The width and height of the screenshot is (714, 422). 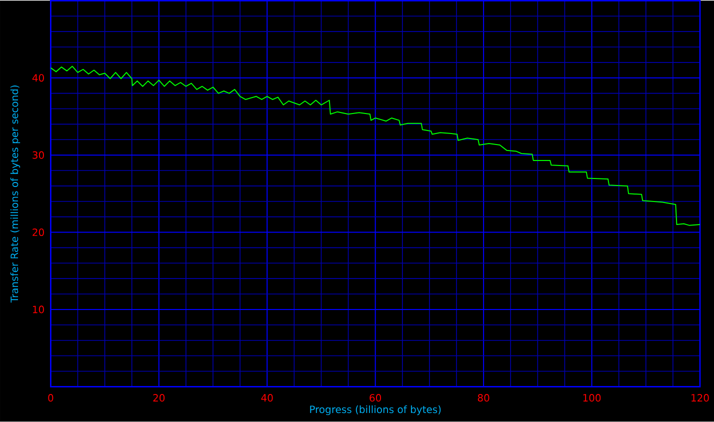 What do you see at coordinates (376, 398) in the screenshot?
I see `x-tick-label: 60` at bounding box center [376, 398].